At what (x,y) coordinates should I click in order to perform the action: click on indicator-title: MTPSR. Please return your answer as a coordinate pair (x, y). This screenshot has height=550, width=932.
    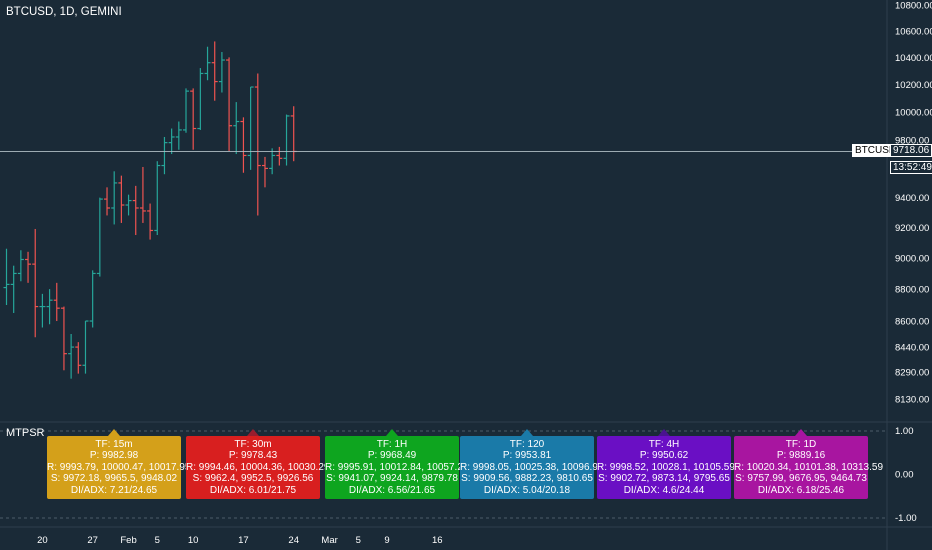
    Looking at the image, I should click on (25, 433).